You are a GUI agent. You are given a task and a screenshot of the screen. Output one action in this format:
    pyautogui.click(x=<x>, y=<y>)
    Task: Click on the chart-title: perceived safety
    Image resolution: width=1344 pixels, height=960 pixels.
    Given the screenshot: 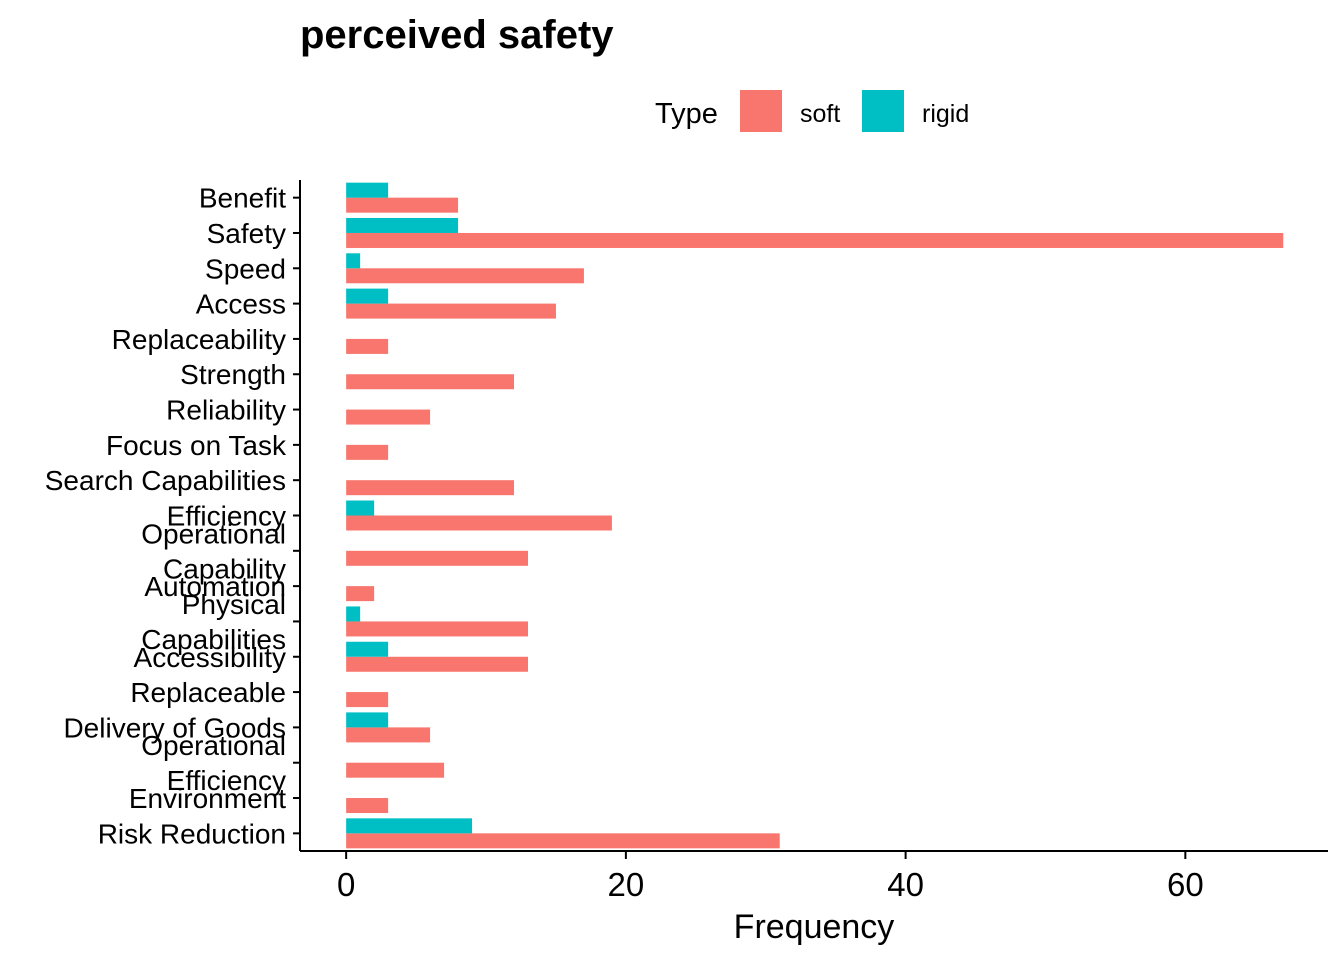 What is the action you would take?
    pyautogui.click(x=457, y=35)
    